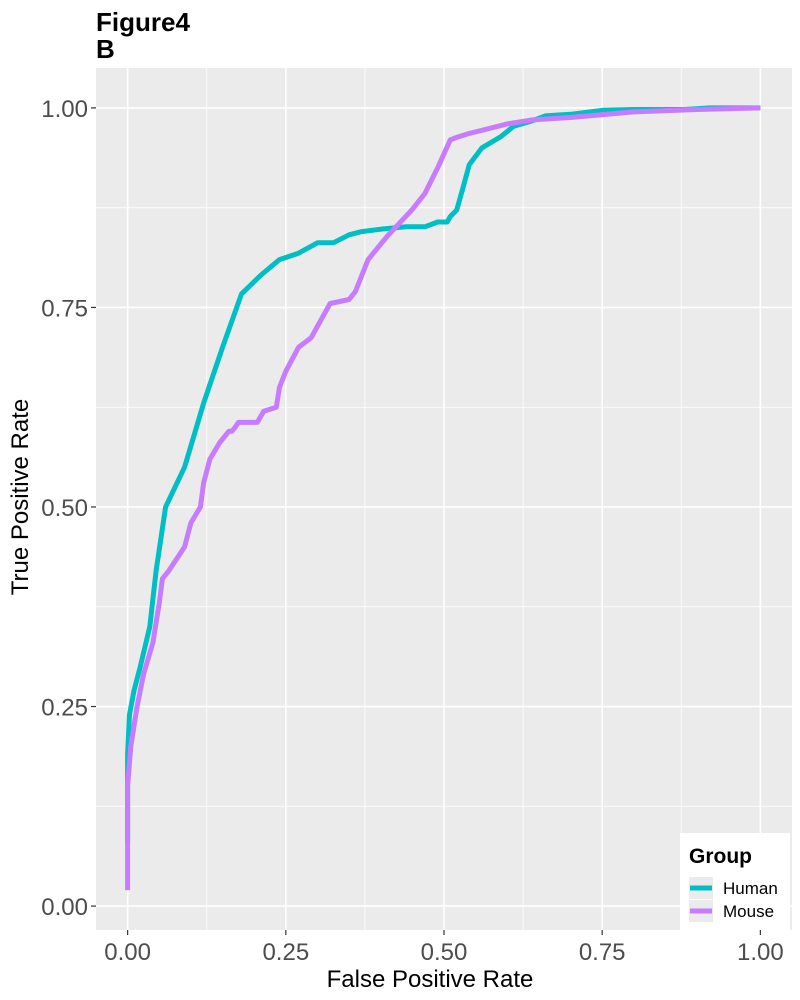 This screenshot has height=1000, width=800. Describe the element at coordinates (760, 952) in the screenshot. I see `x-tick-label: 1.00` at that location.